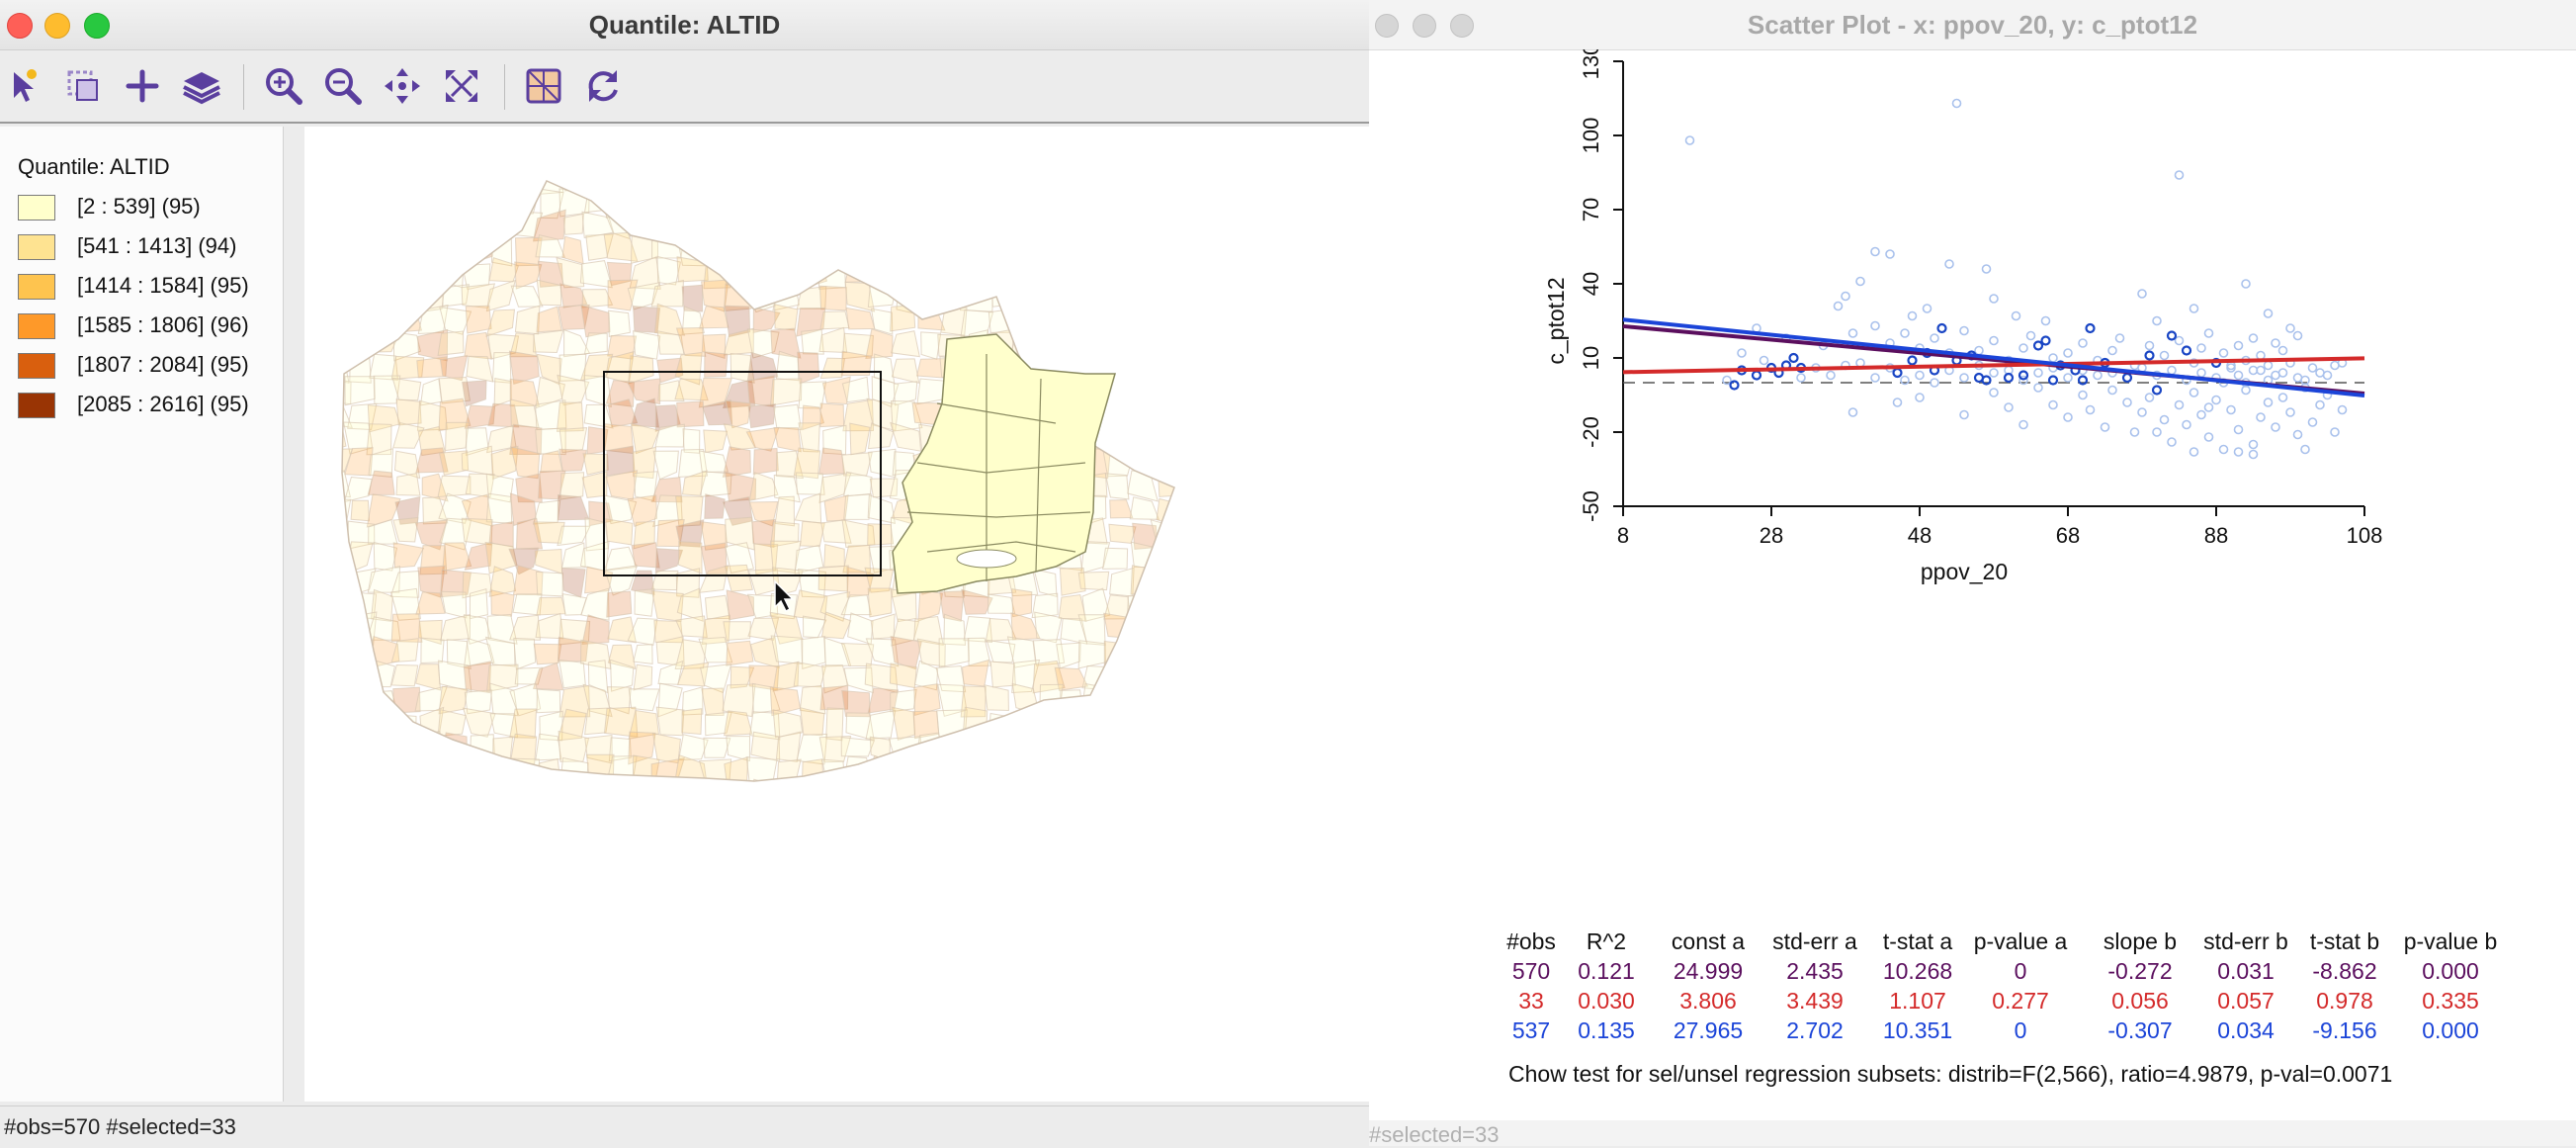 The image size is (2576, 1148). I want to click on full-extent-icon, so click(461, 86).